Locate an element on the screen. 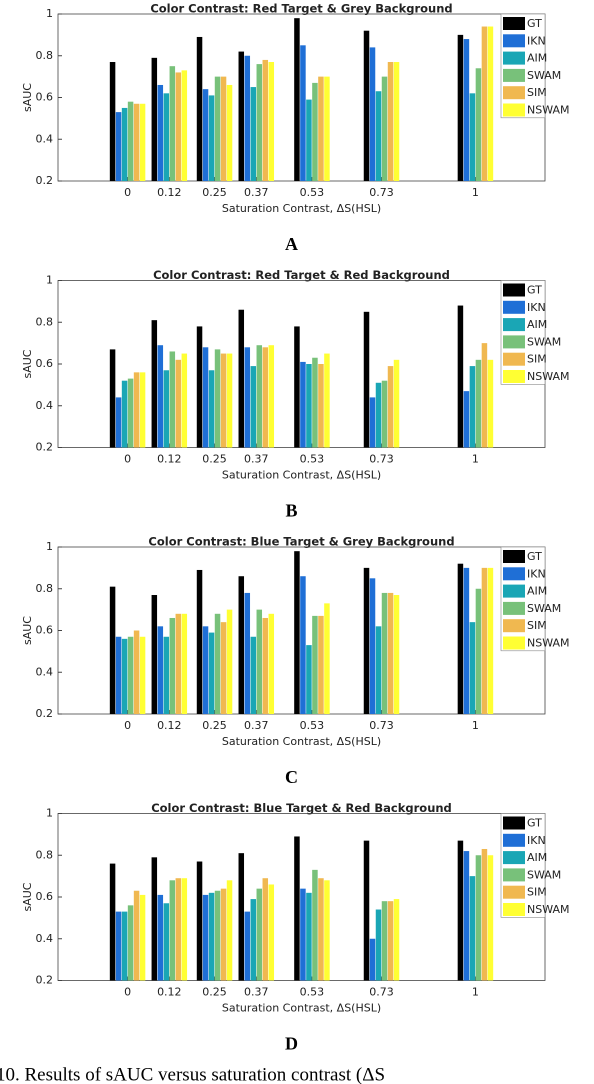 Image resolution: width=594 pixels, height=1084 pixels. panel-label: D is located at coordinates (291, 1044).